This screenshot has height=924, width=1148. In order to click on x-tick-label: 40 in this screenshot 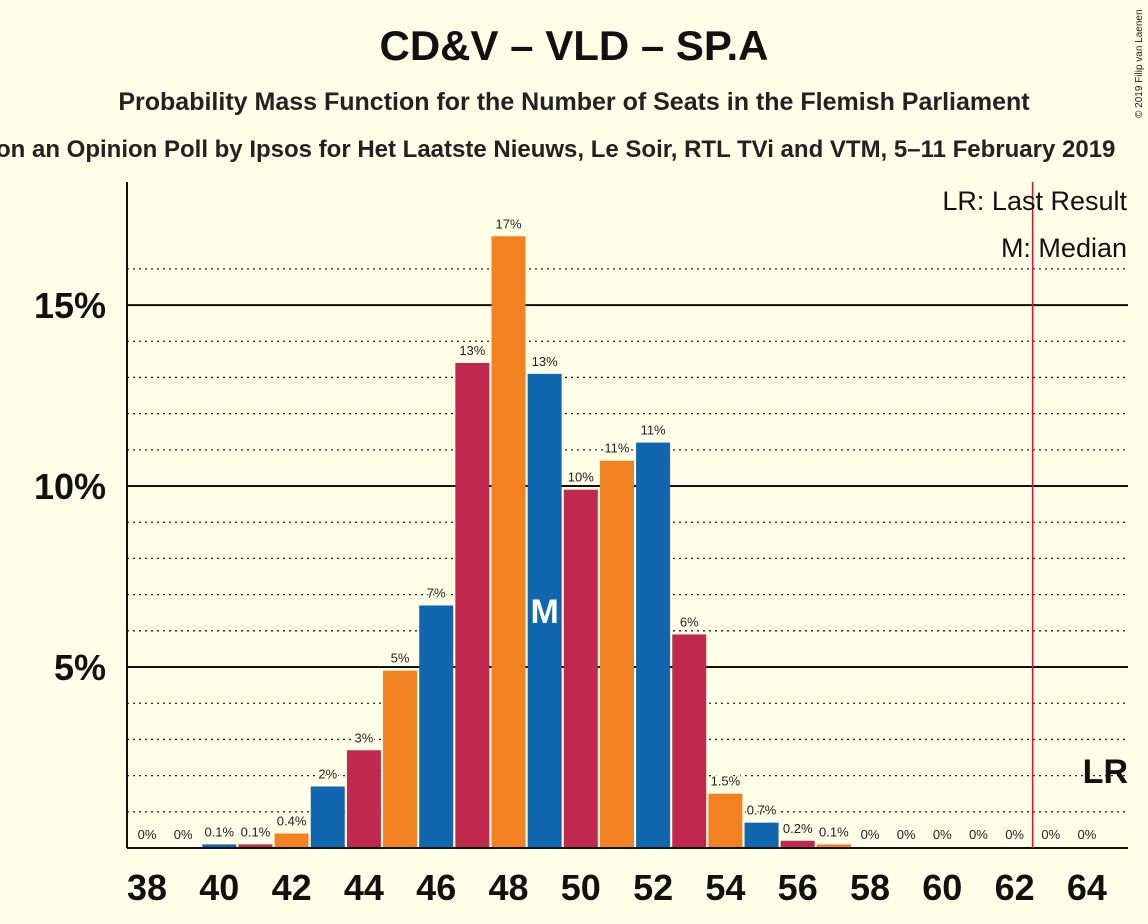, I will do `click(219, 887)`.